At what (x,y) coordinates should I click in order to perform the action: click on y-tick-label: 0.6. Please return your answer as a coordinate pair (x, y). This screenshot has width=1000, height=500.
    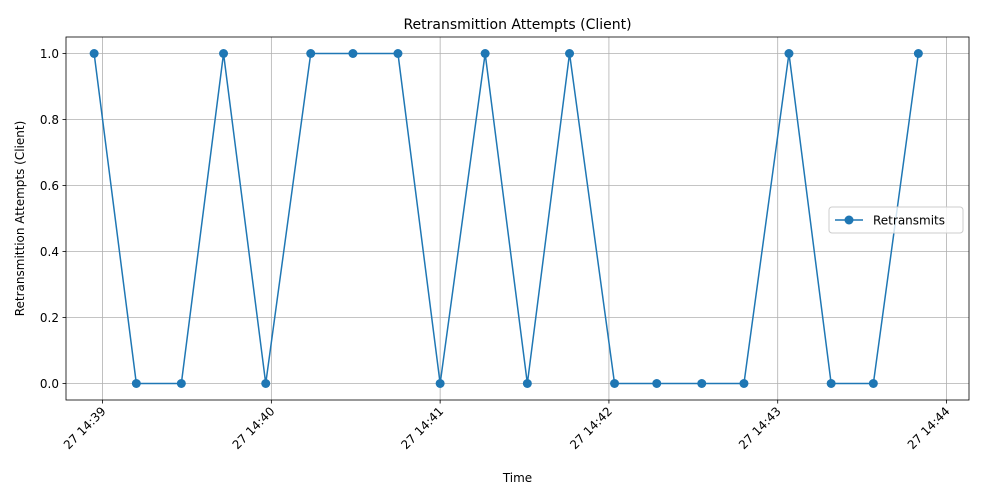
    Looking at the image, I should click on (49, 186).